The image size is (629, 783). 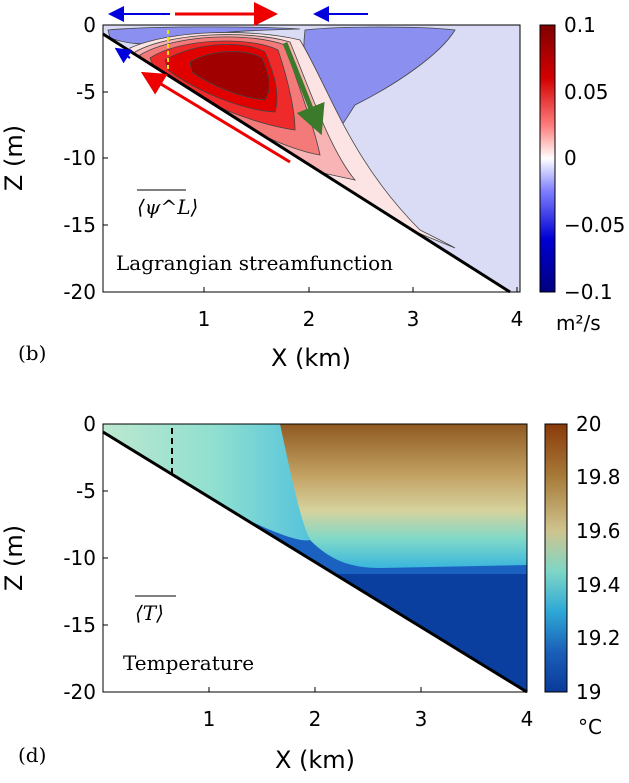 I want to click on panel-d-label: (d), so click(x=32, y=755).